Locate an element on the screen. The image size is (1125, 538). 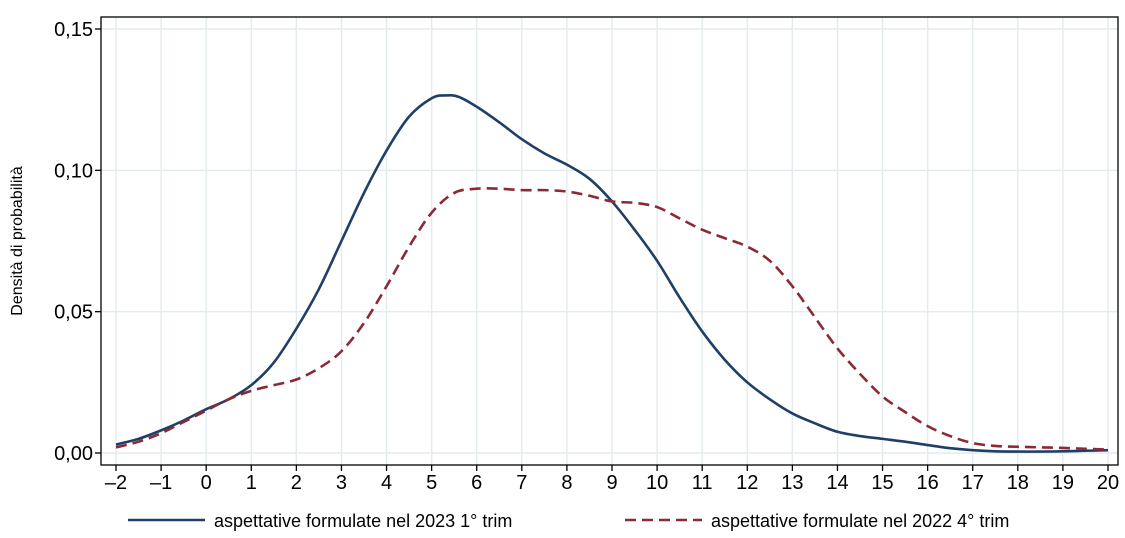
x-tick-label: 6 is located at coordinates (476, 483).